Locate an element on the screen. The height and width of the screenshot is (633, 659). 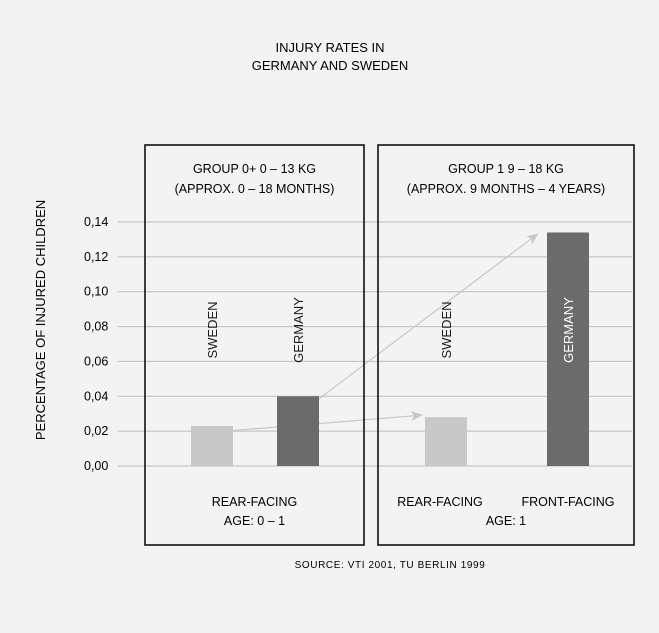
group-age: AGE: 0 – 1 is located at coordinates (254, 521).